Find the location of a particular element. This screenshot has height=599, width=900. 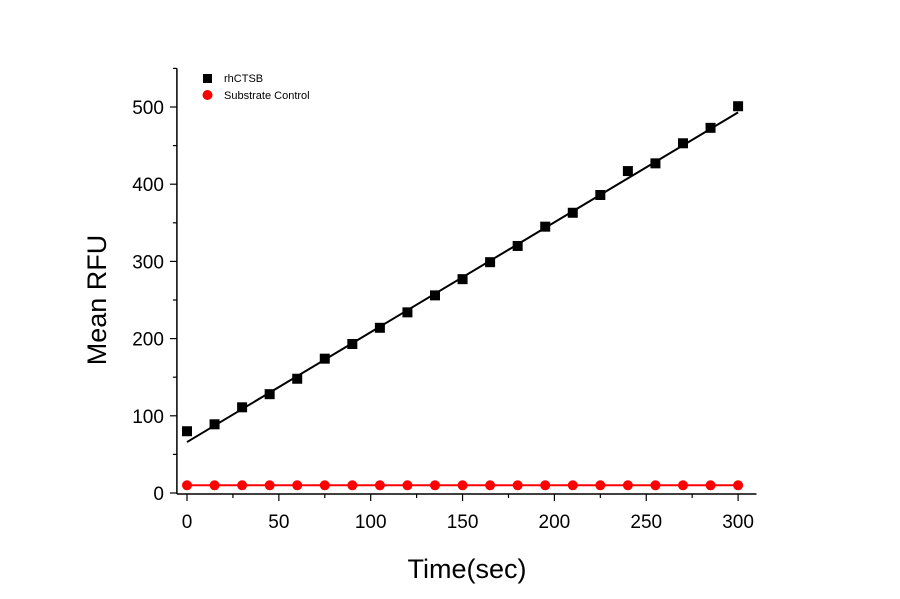

y-tick-label: 0 is located at coordinates (158, 494).